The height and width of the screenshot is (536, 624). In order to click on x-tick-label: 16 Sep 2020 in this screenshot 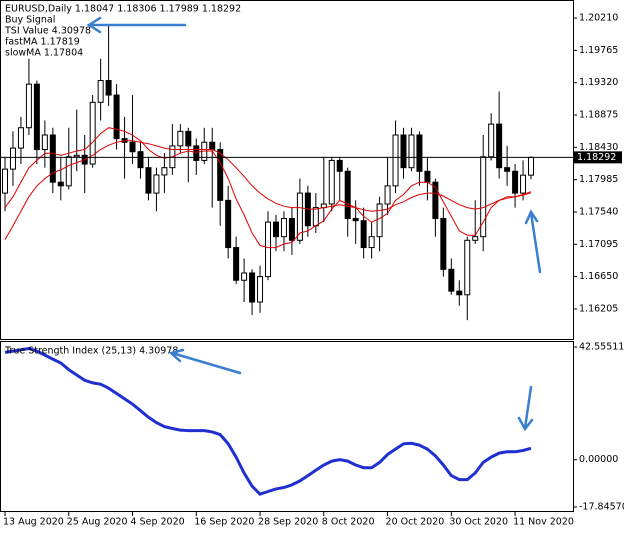, I will do `click(224, 522)`.